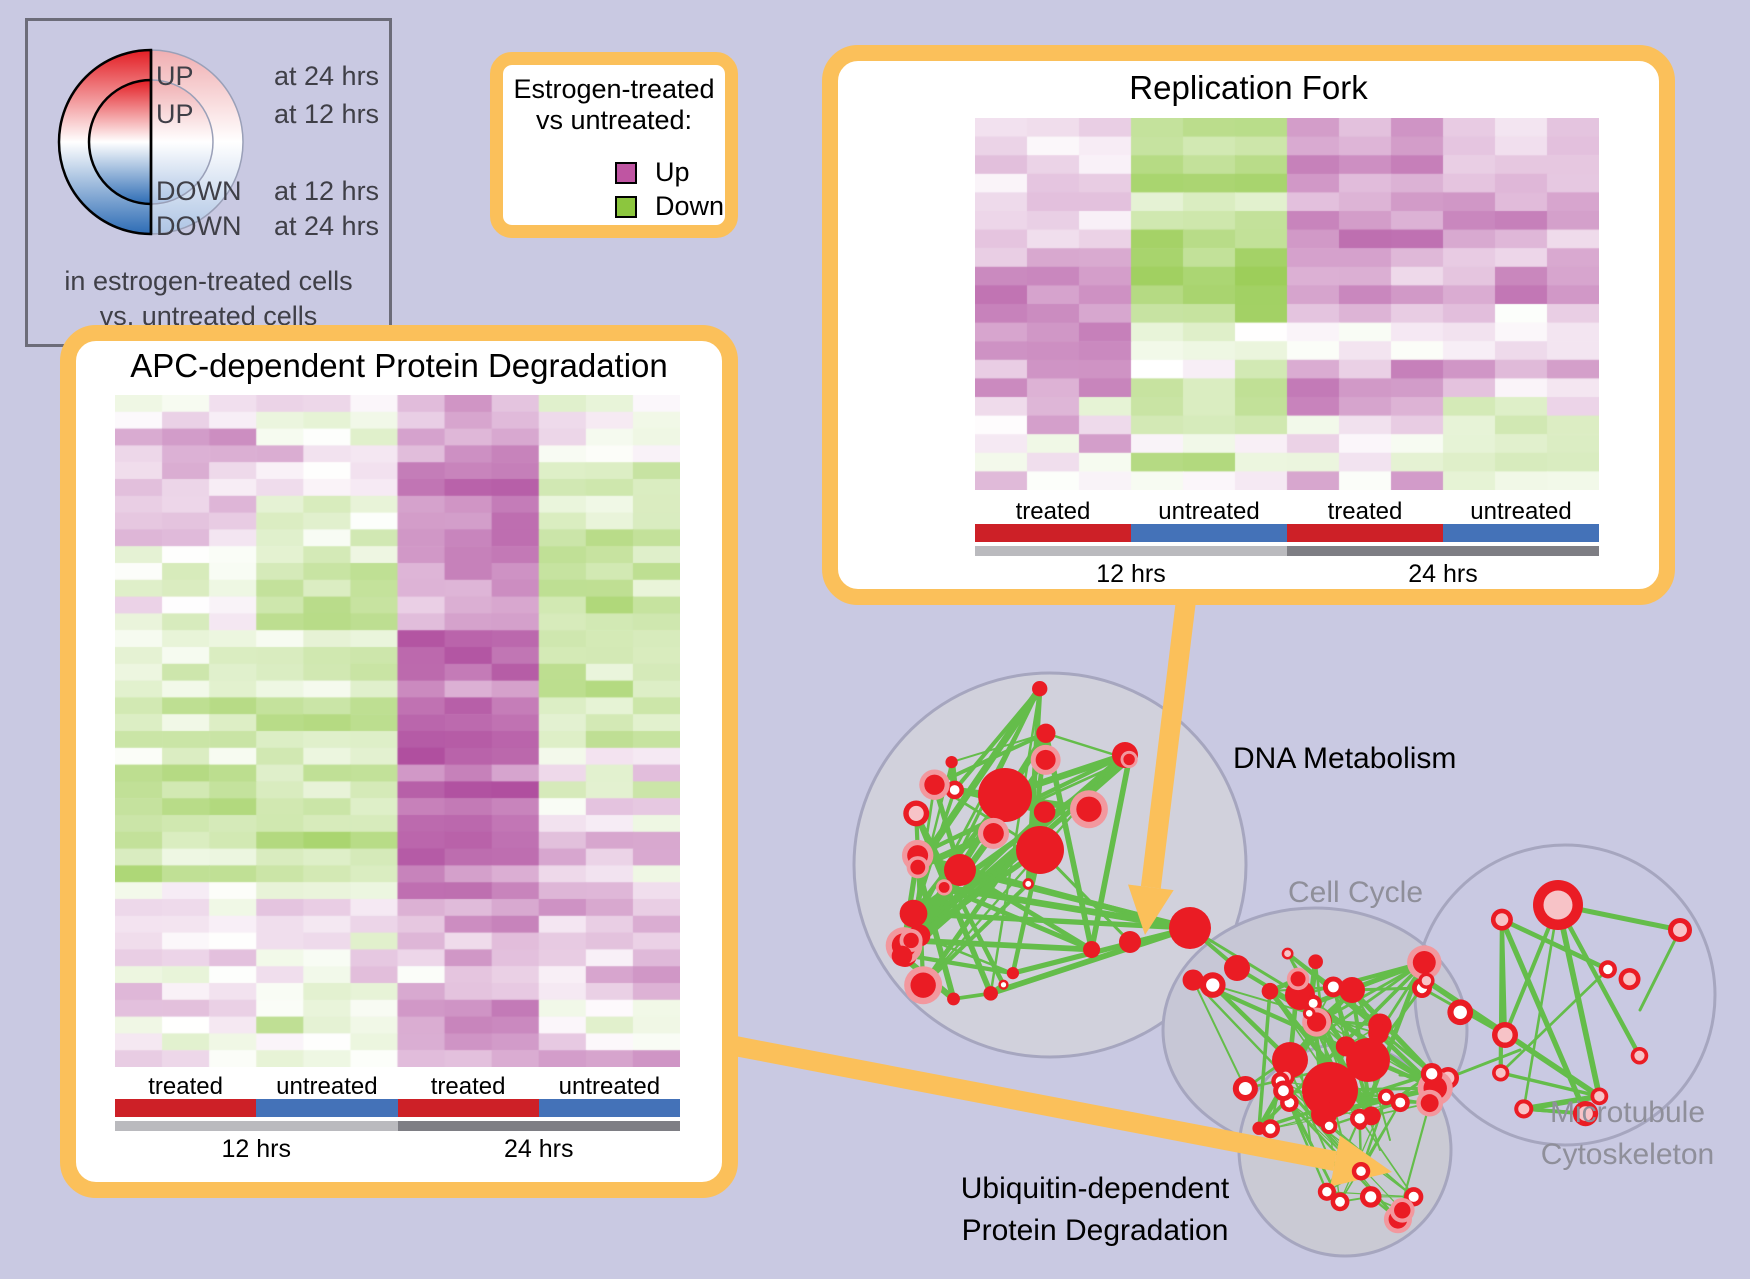 Image resolution: width=1750 pixels, height=1279 pixels. What do you see at coordinates (690, 206) in the screenshot?
I see `down-label: Down` at bounding box center [690, 206].